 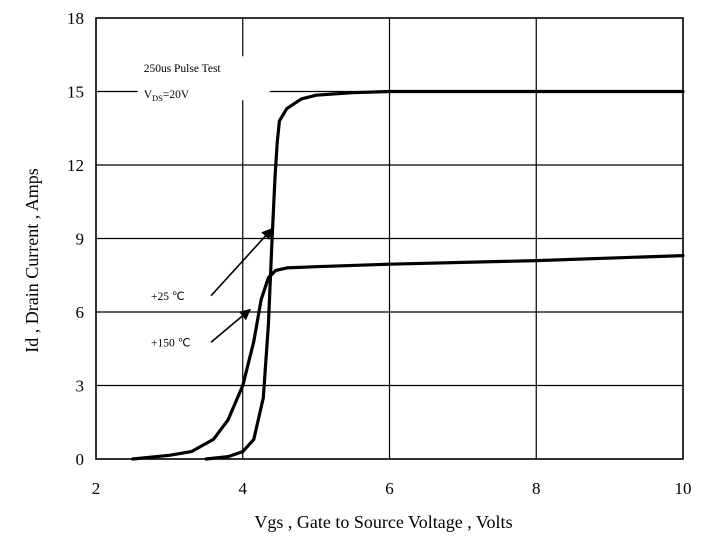 I want to click on x-tick-label: 8, so click(x=536, y=488).